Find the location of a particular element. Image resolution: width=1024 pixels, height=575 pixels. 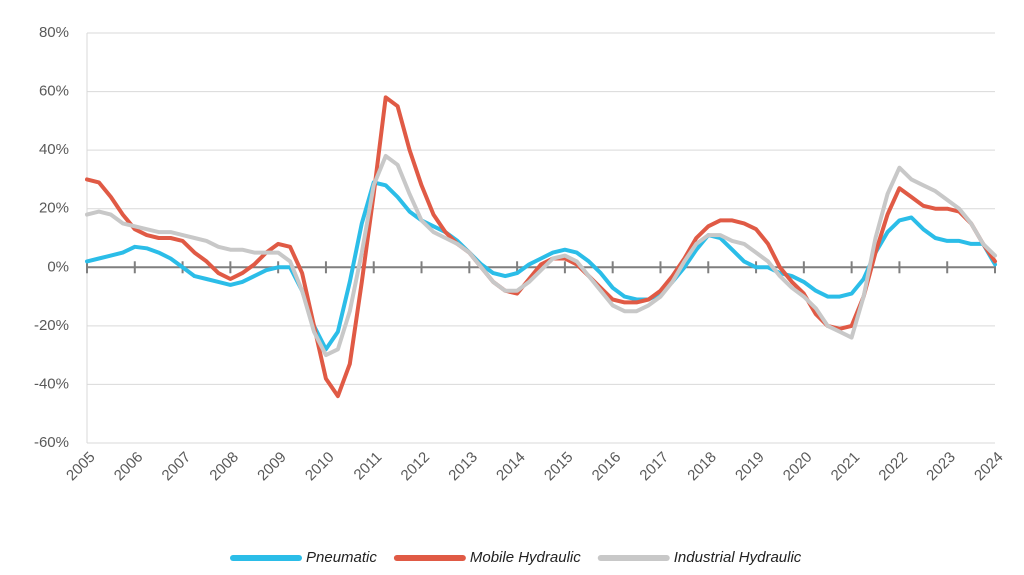

x-tick-label: 2017 is located at coordinates (654, 467).